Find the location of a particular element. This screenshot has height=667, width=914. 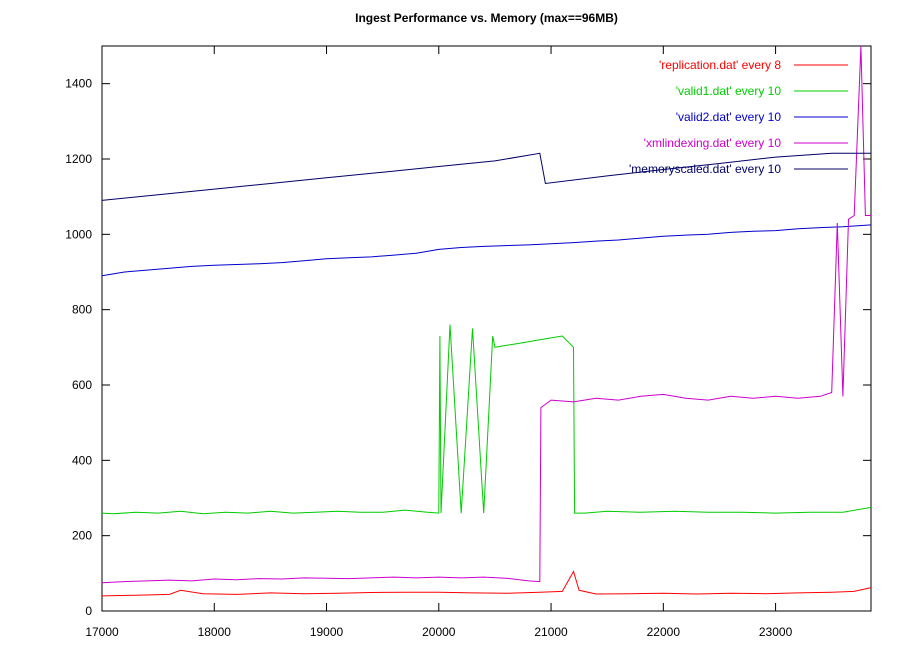

y-tick-label: 1400 is located at coordinates (78, 84).